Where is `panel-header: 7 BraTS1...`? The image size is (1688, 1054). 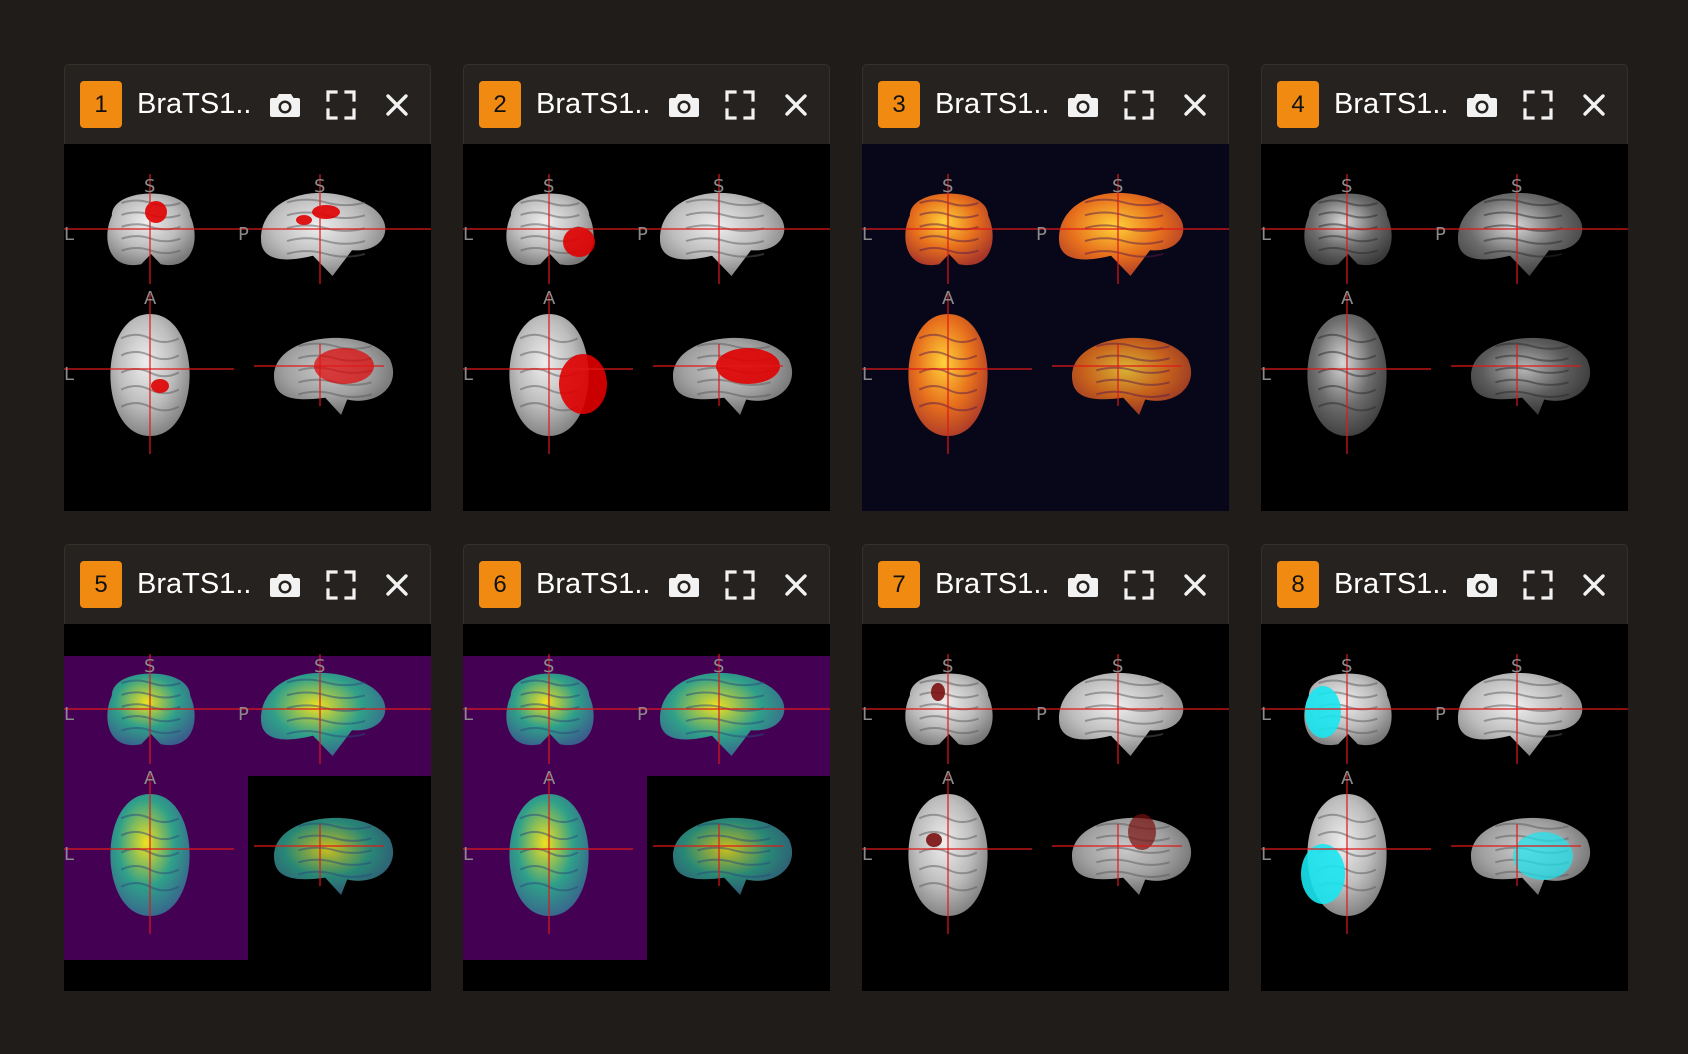 panel-header: 7 BraTS1... is located at coordinates (1045, 584).